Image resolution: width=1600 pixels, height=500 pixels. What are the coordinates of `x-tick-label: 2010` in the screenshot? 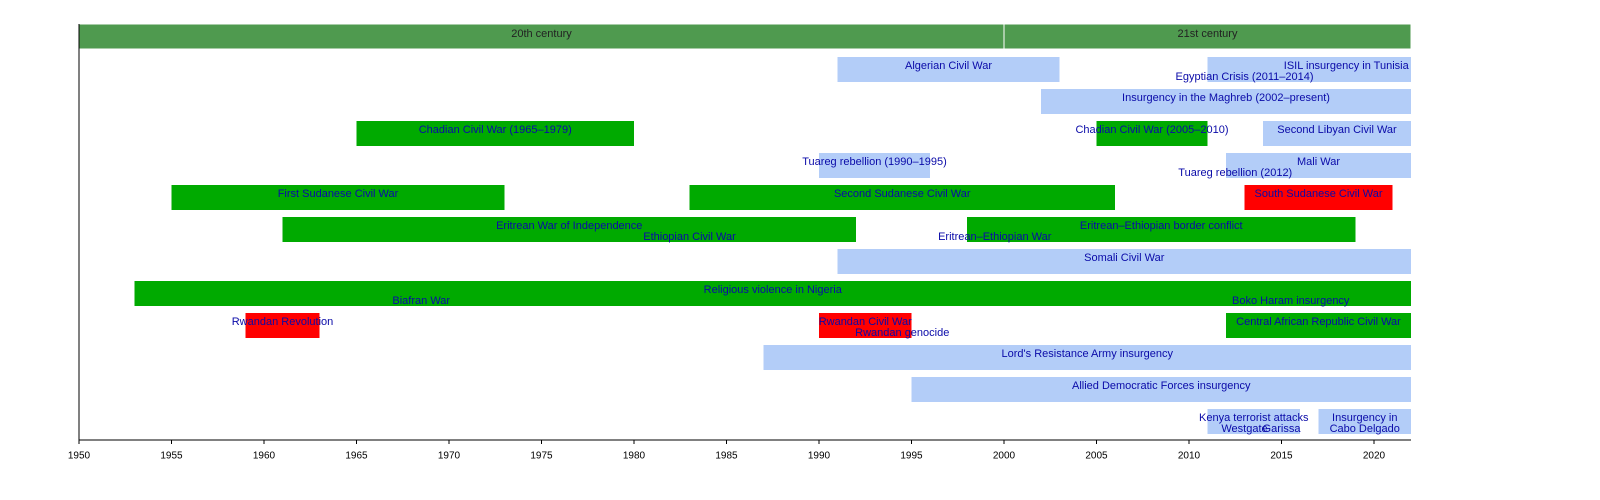 It's located at (1189, 456).